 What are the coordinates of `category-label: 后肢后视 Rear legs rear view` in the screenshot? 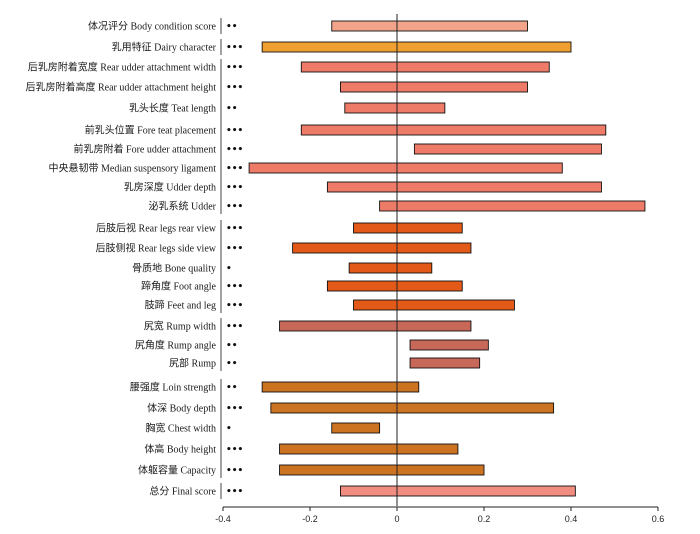 It's located at (156, 228).